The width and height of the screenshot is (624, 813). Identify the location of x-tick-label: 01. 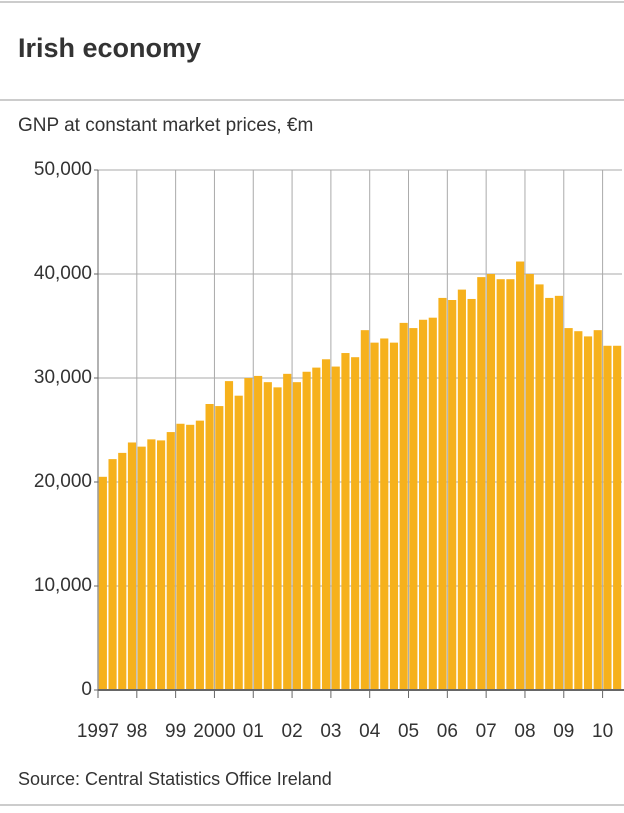
(253, 731).